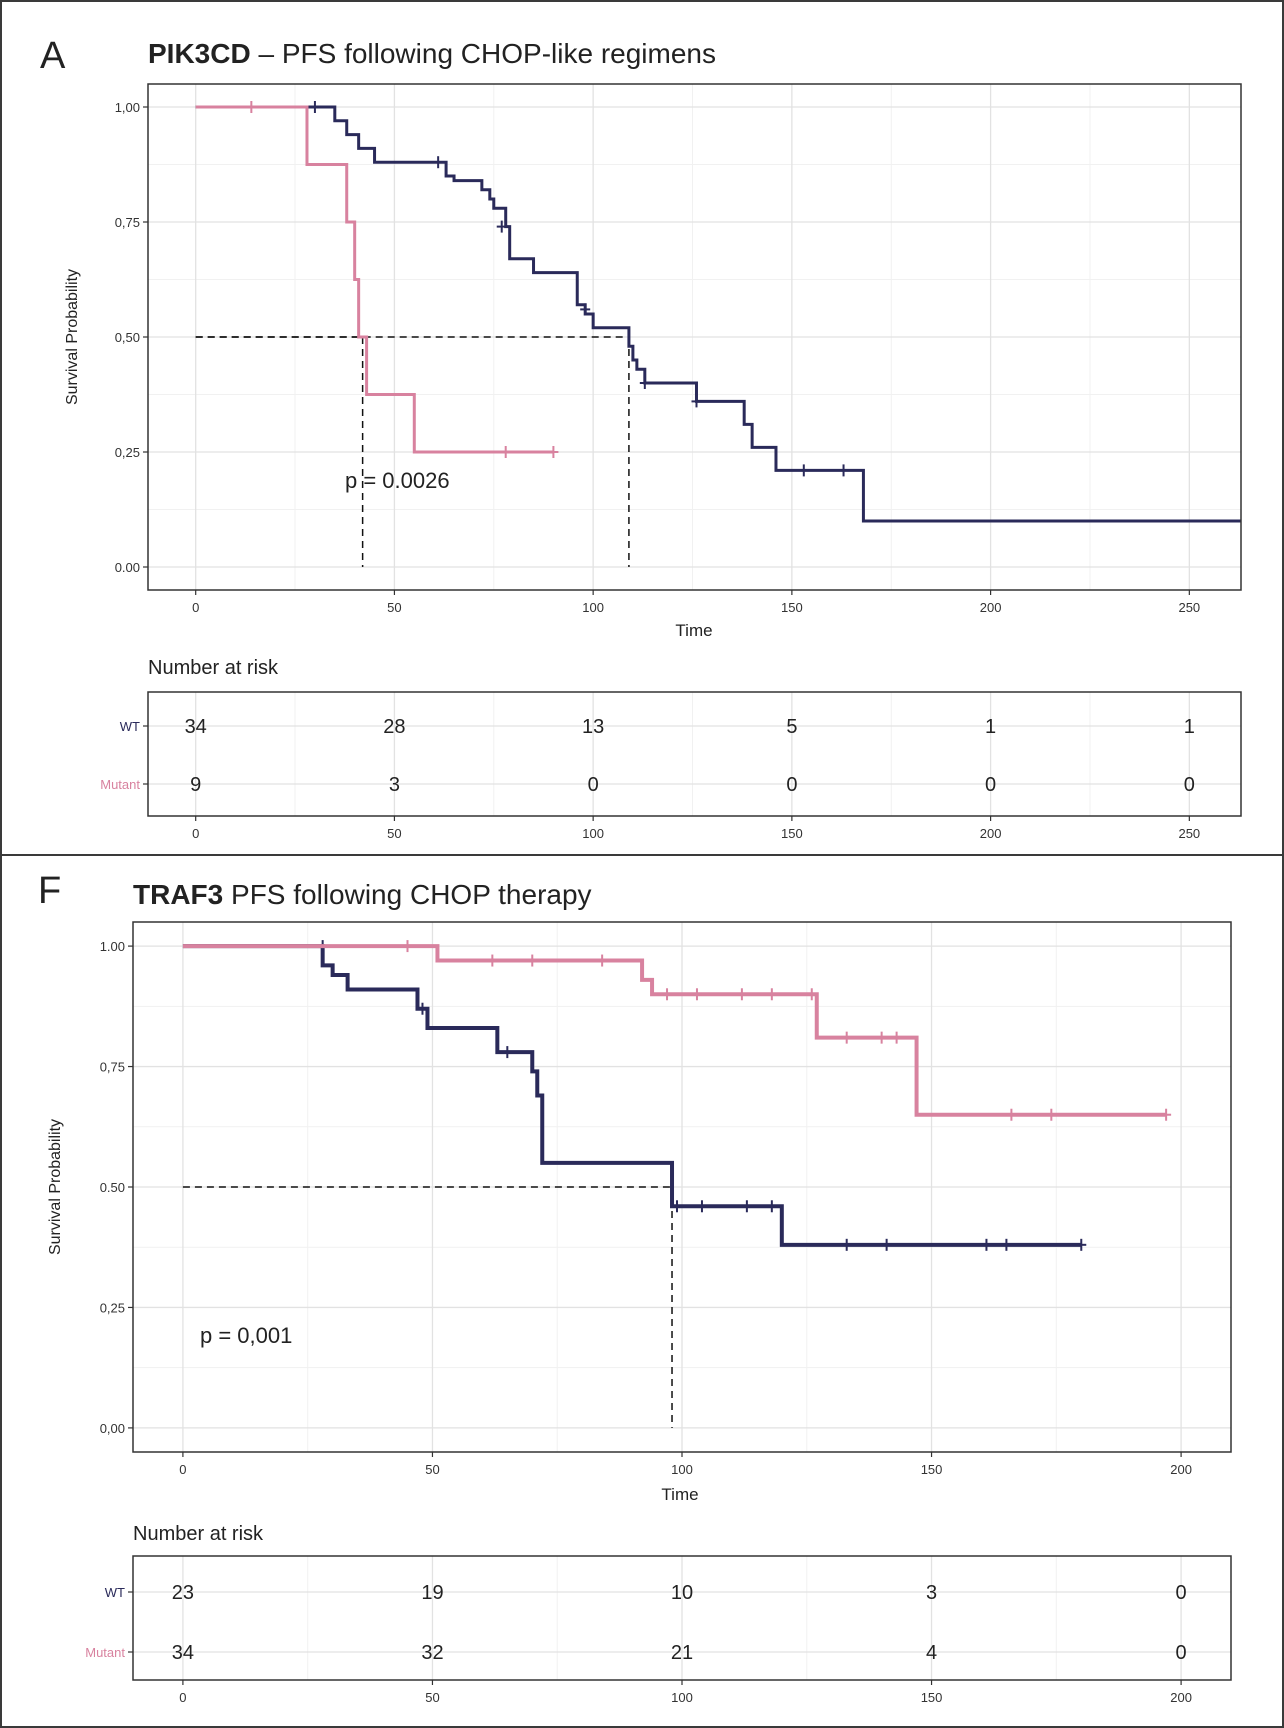  I want to click on y-axis: 0,00 0,25 0.50 0,75 1.00, so click(116, 1187).